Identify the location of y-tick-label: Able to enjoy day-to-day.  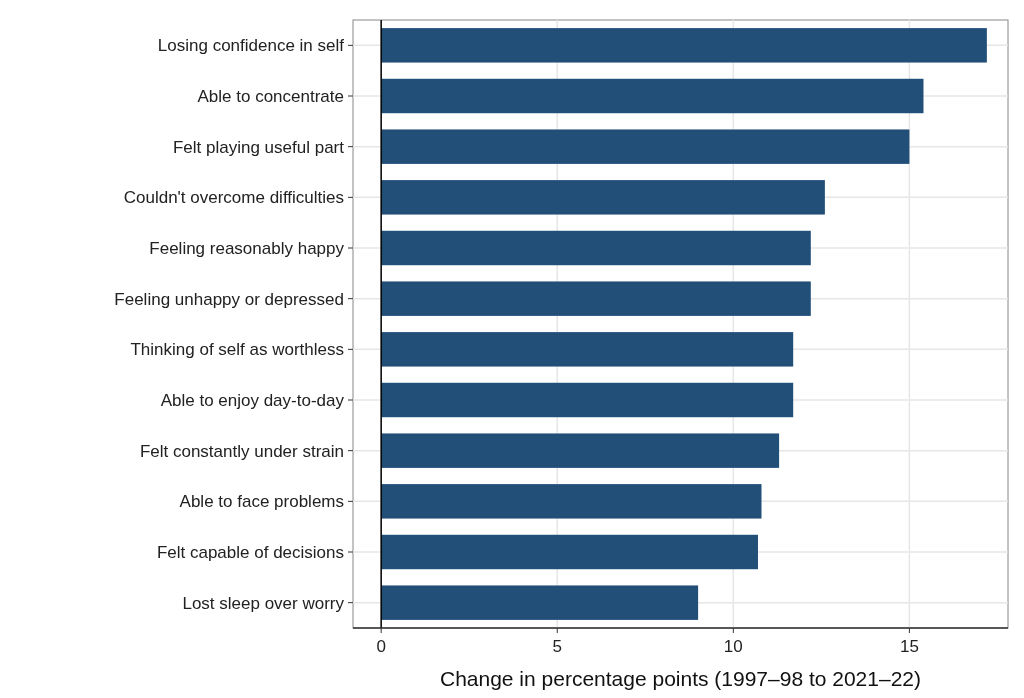
(252, 400).